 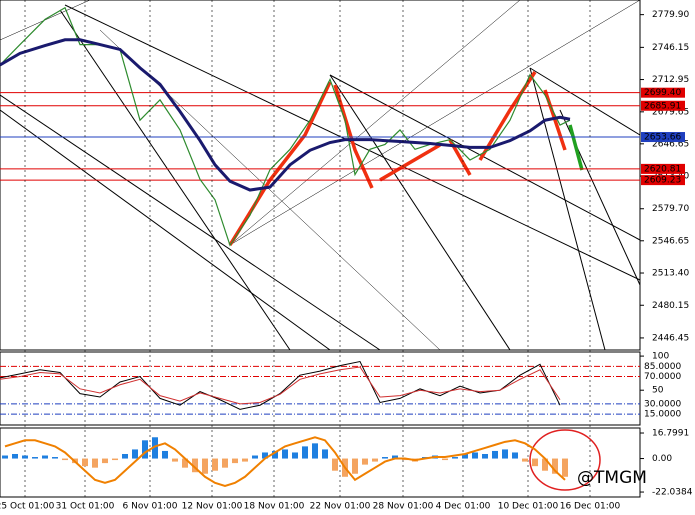 I want to click on x-tick-label: 28 Nov 01:00, so click(x=403, y=507).